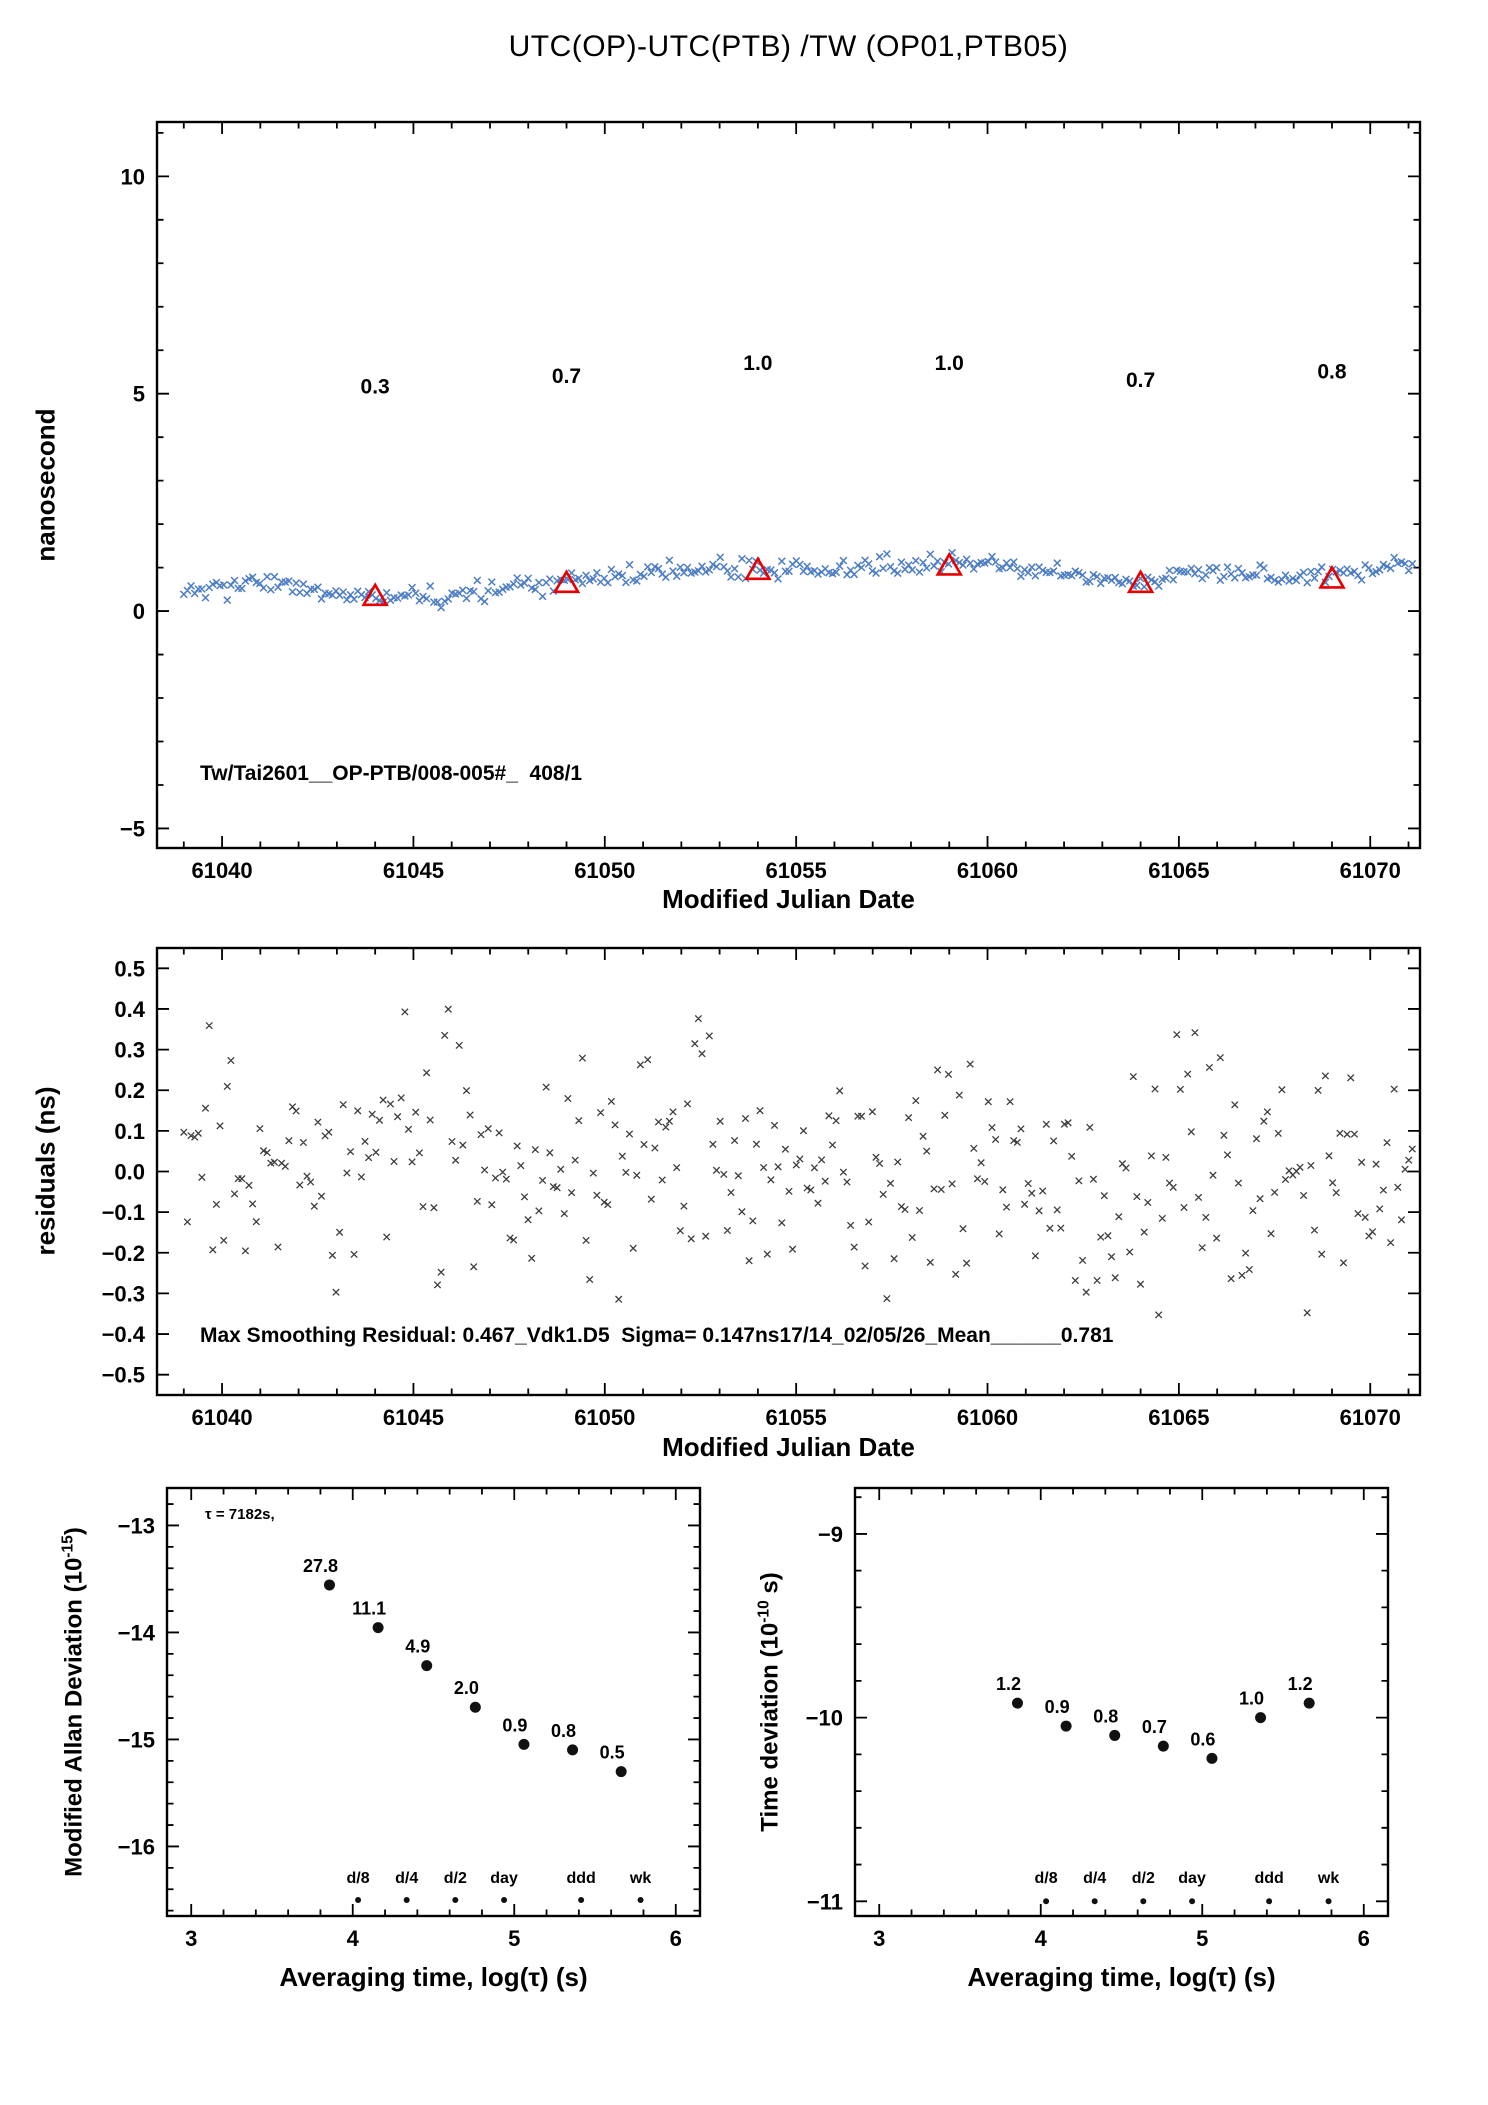 This screenshot has width=1488, height=2105. What do you see at coordinates (129, 1050) in the screenshot?
I see `y-tick-label: 0.3` at bounding box center [129, 1050].